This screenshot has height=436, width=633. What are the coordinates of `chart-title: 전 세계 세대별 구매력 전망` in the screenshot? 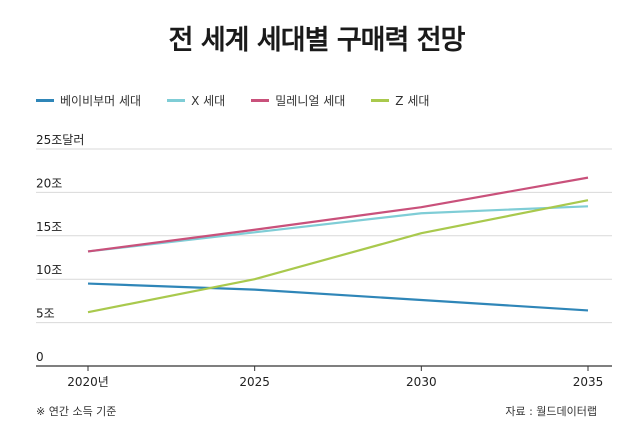 It's located at (317, 40).